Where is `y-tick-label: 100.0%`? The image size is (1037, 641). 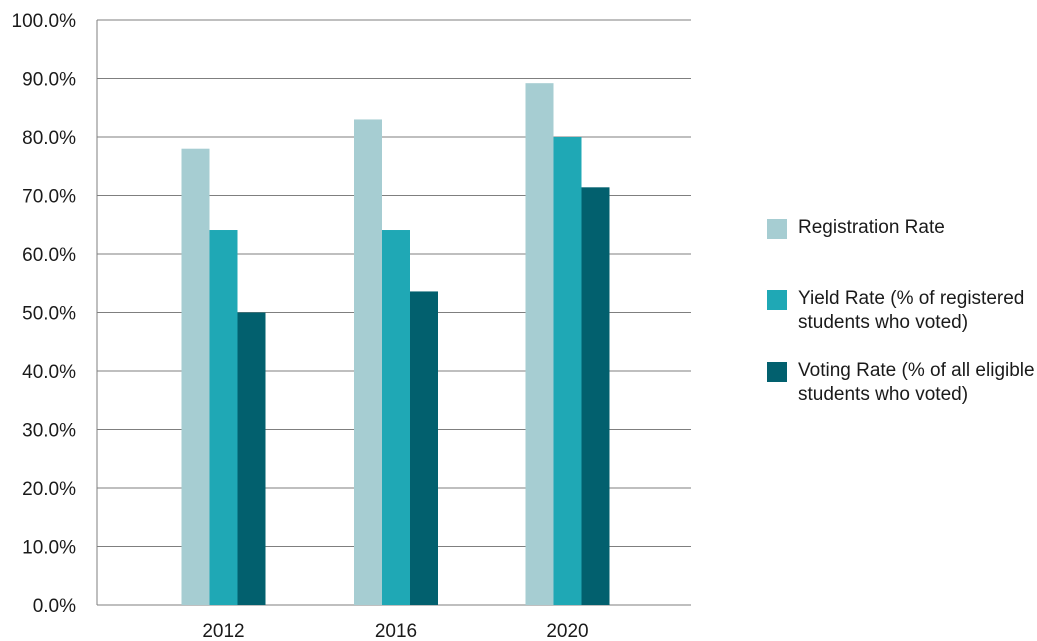
y-tick-label: 100.0% is located at coordinates (44, 21).